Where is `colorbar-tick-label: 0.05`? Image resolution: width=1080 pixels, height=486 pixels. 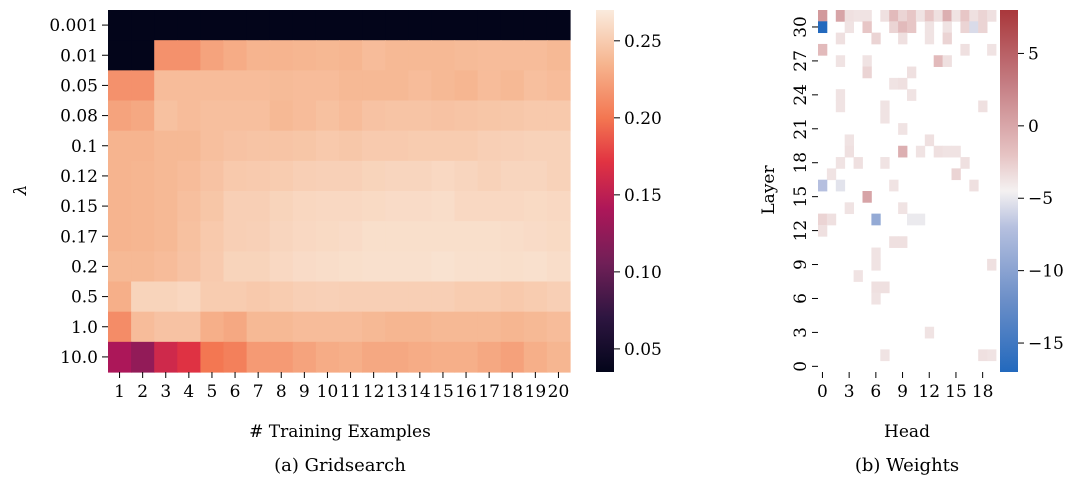
colorbar-tick-label: 0.05 is located at coordinates (643, 350).